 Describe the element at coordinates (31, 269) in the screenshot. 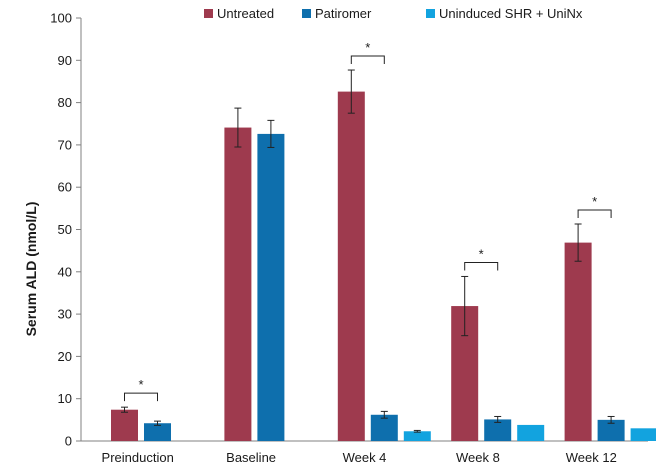

I see `y-axis-title: Serum ALD (nmol/L)` at that location.